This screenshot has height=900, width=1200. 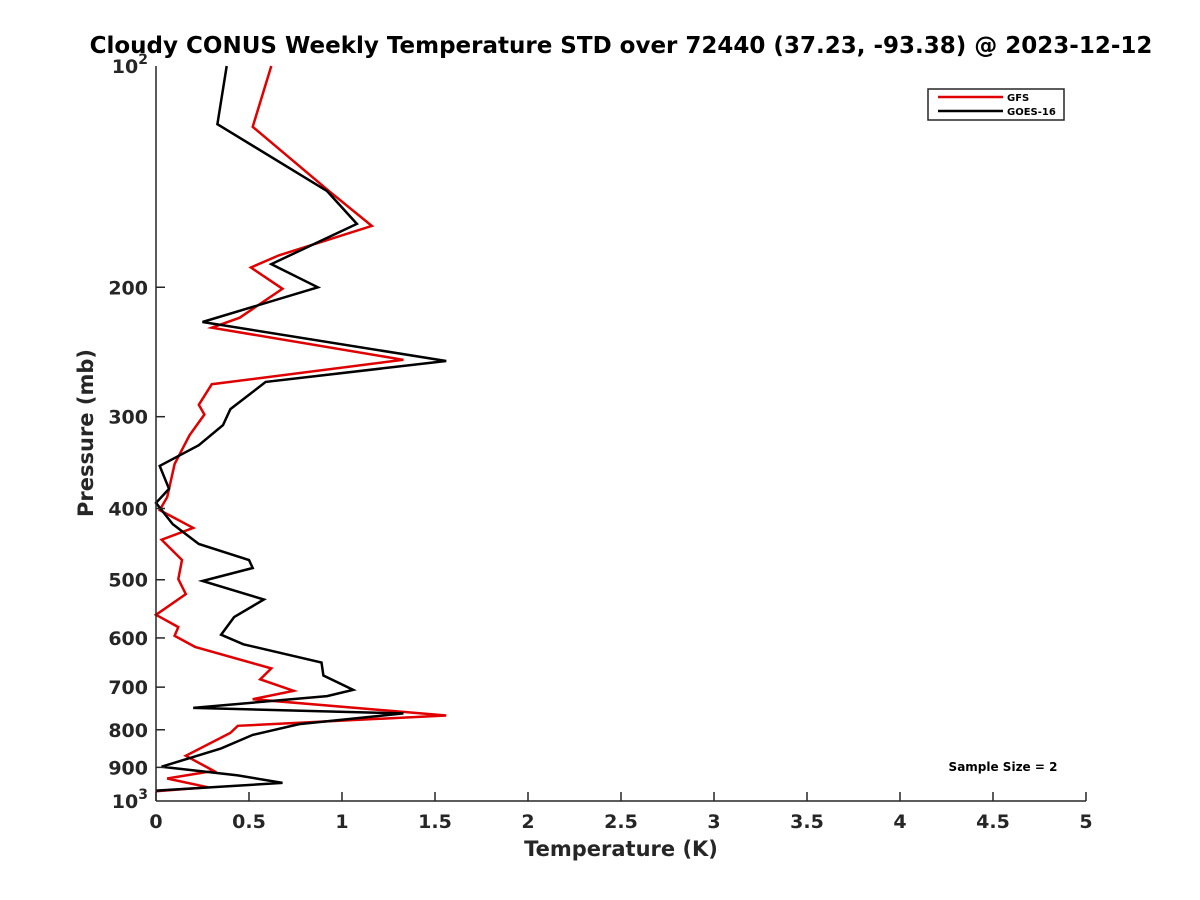 What do you see at coordinates (1031, 112) in the screenshot?
I see `legend-label-goes-16: GOES-16` at bounding box center [1031, 112].